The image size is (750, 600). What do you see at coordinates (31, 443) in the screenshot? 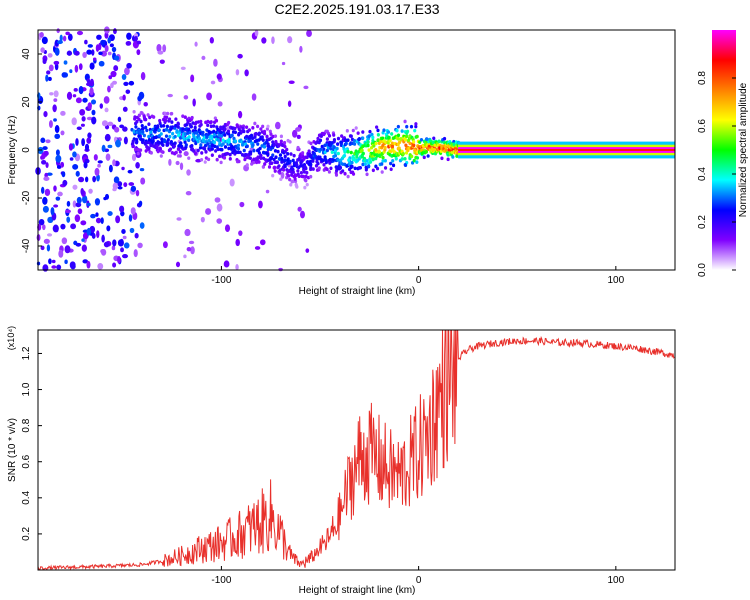
I see `snr-y-ticks: 0.2 0.4 0.6 0.8 1.0 1.2` at bounding box center [31, 443].